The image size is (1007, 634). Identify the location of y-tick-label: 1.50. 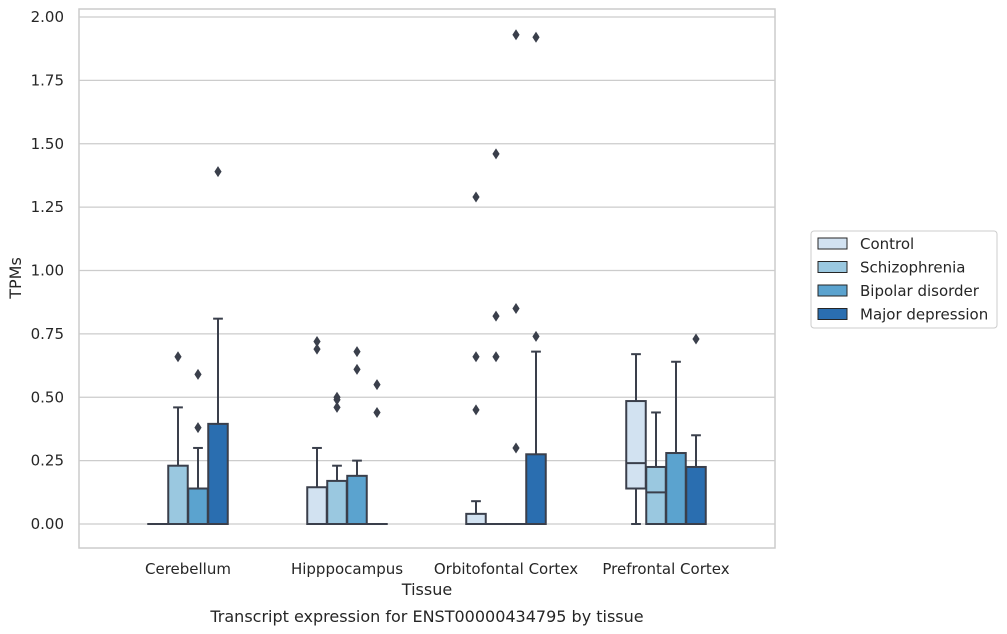
(47, 144).